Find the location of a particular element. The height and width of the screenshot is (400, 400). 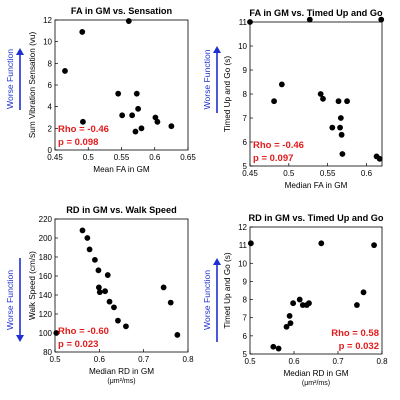

x-tick-label: 0.55 is located at coordinates (328, 173).